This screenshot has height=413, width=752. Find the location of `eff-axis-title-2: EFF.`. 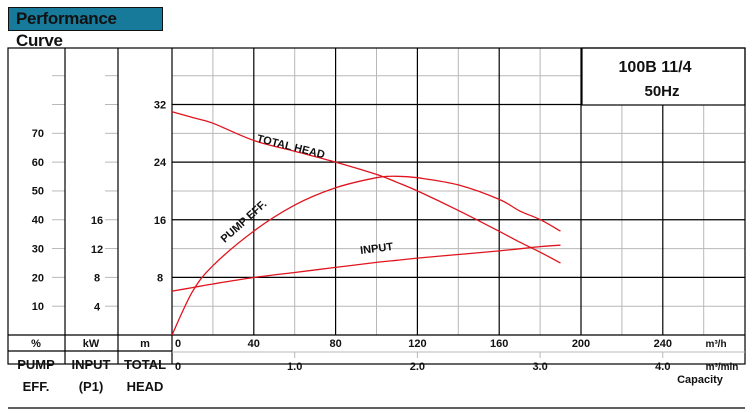

eff-axis-title-2: EFF. is located at coordinates (36, 386).